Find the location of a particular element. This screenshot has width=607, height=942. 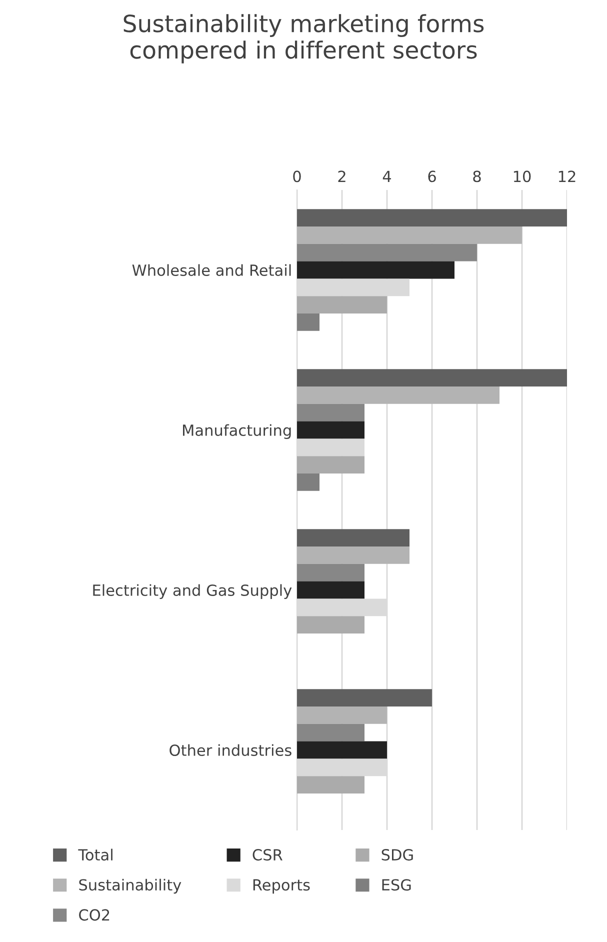

legend-label: CSR is located at coordinates (267, 855).